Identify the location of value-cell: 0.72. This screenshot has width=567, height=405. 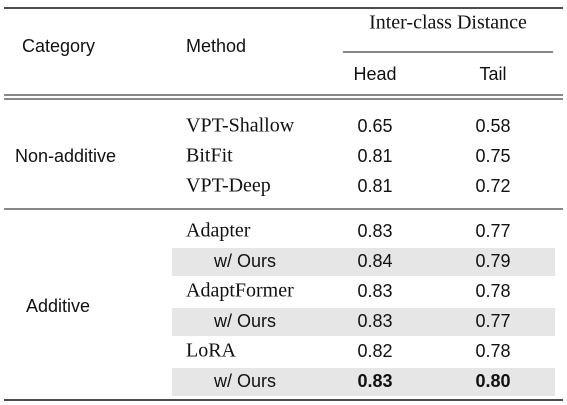
(492, 186).